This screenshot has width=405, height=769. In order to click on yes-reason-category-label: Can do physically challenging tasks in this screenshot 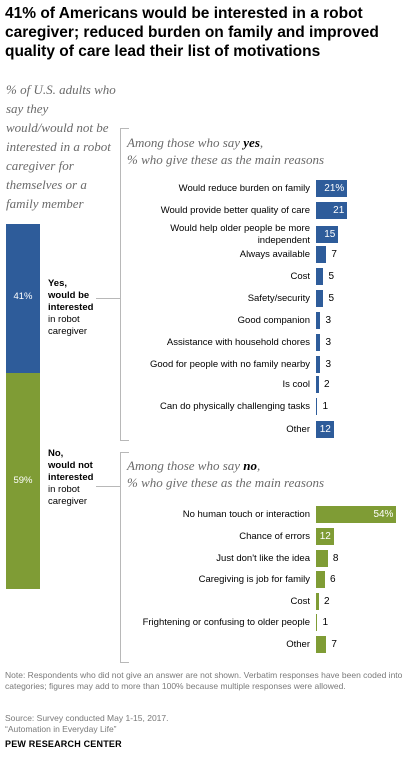, I will do `click(235, 406)`.